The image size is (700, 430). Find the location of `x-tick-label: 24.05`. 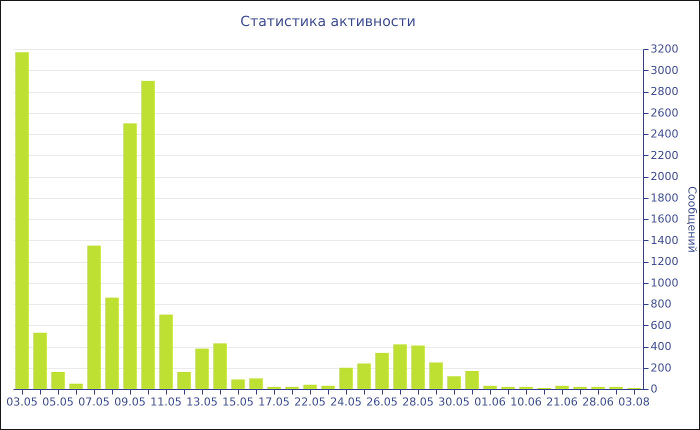

x-tick-label: 24.05 is located at coordinates (346, 402).